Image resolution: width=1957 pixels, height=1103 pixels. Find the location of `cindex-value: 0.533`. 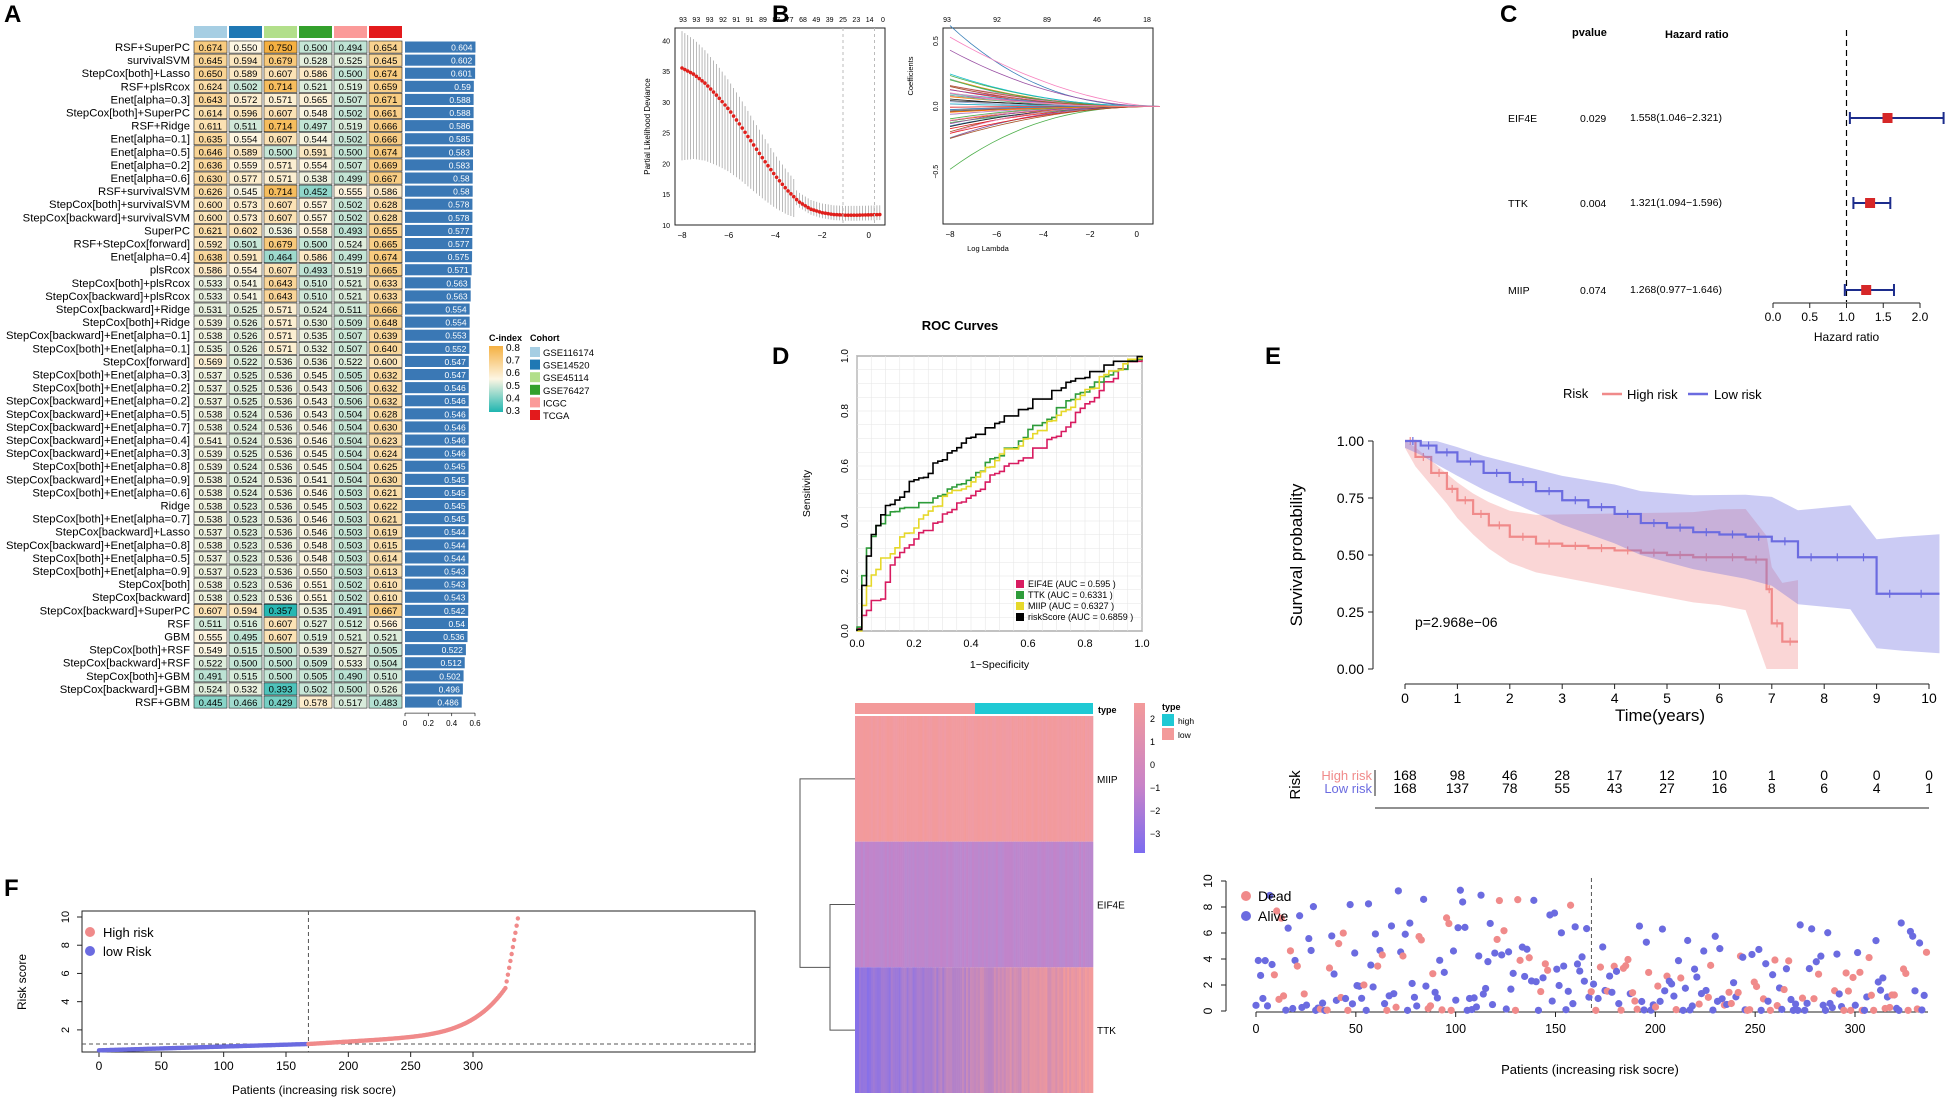

cindex-value: 0.533 is located at coordinates (211, 297).